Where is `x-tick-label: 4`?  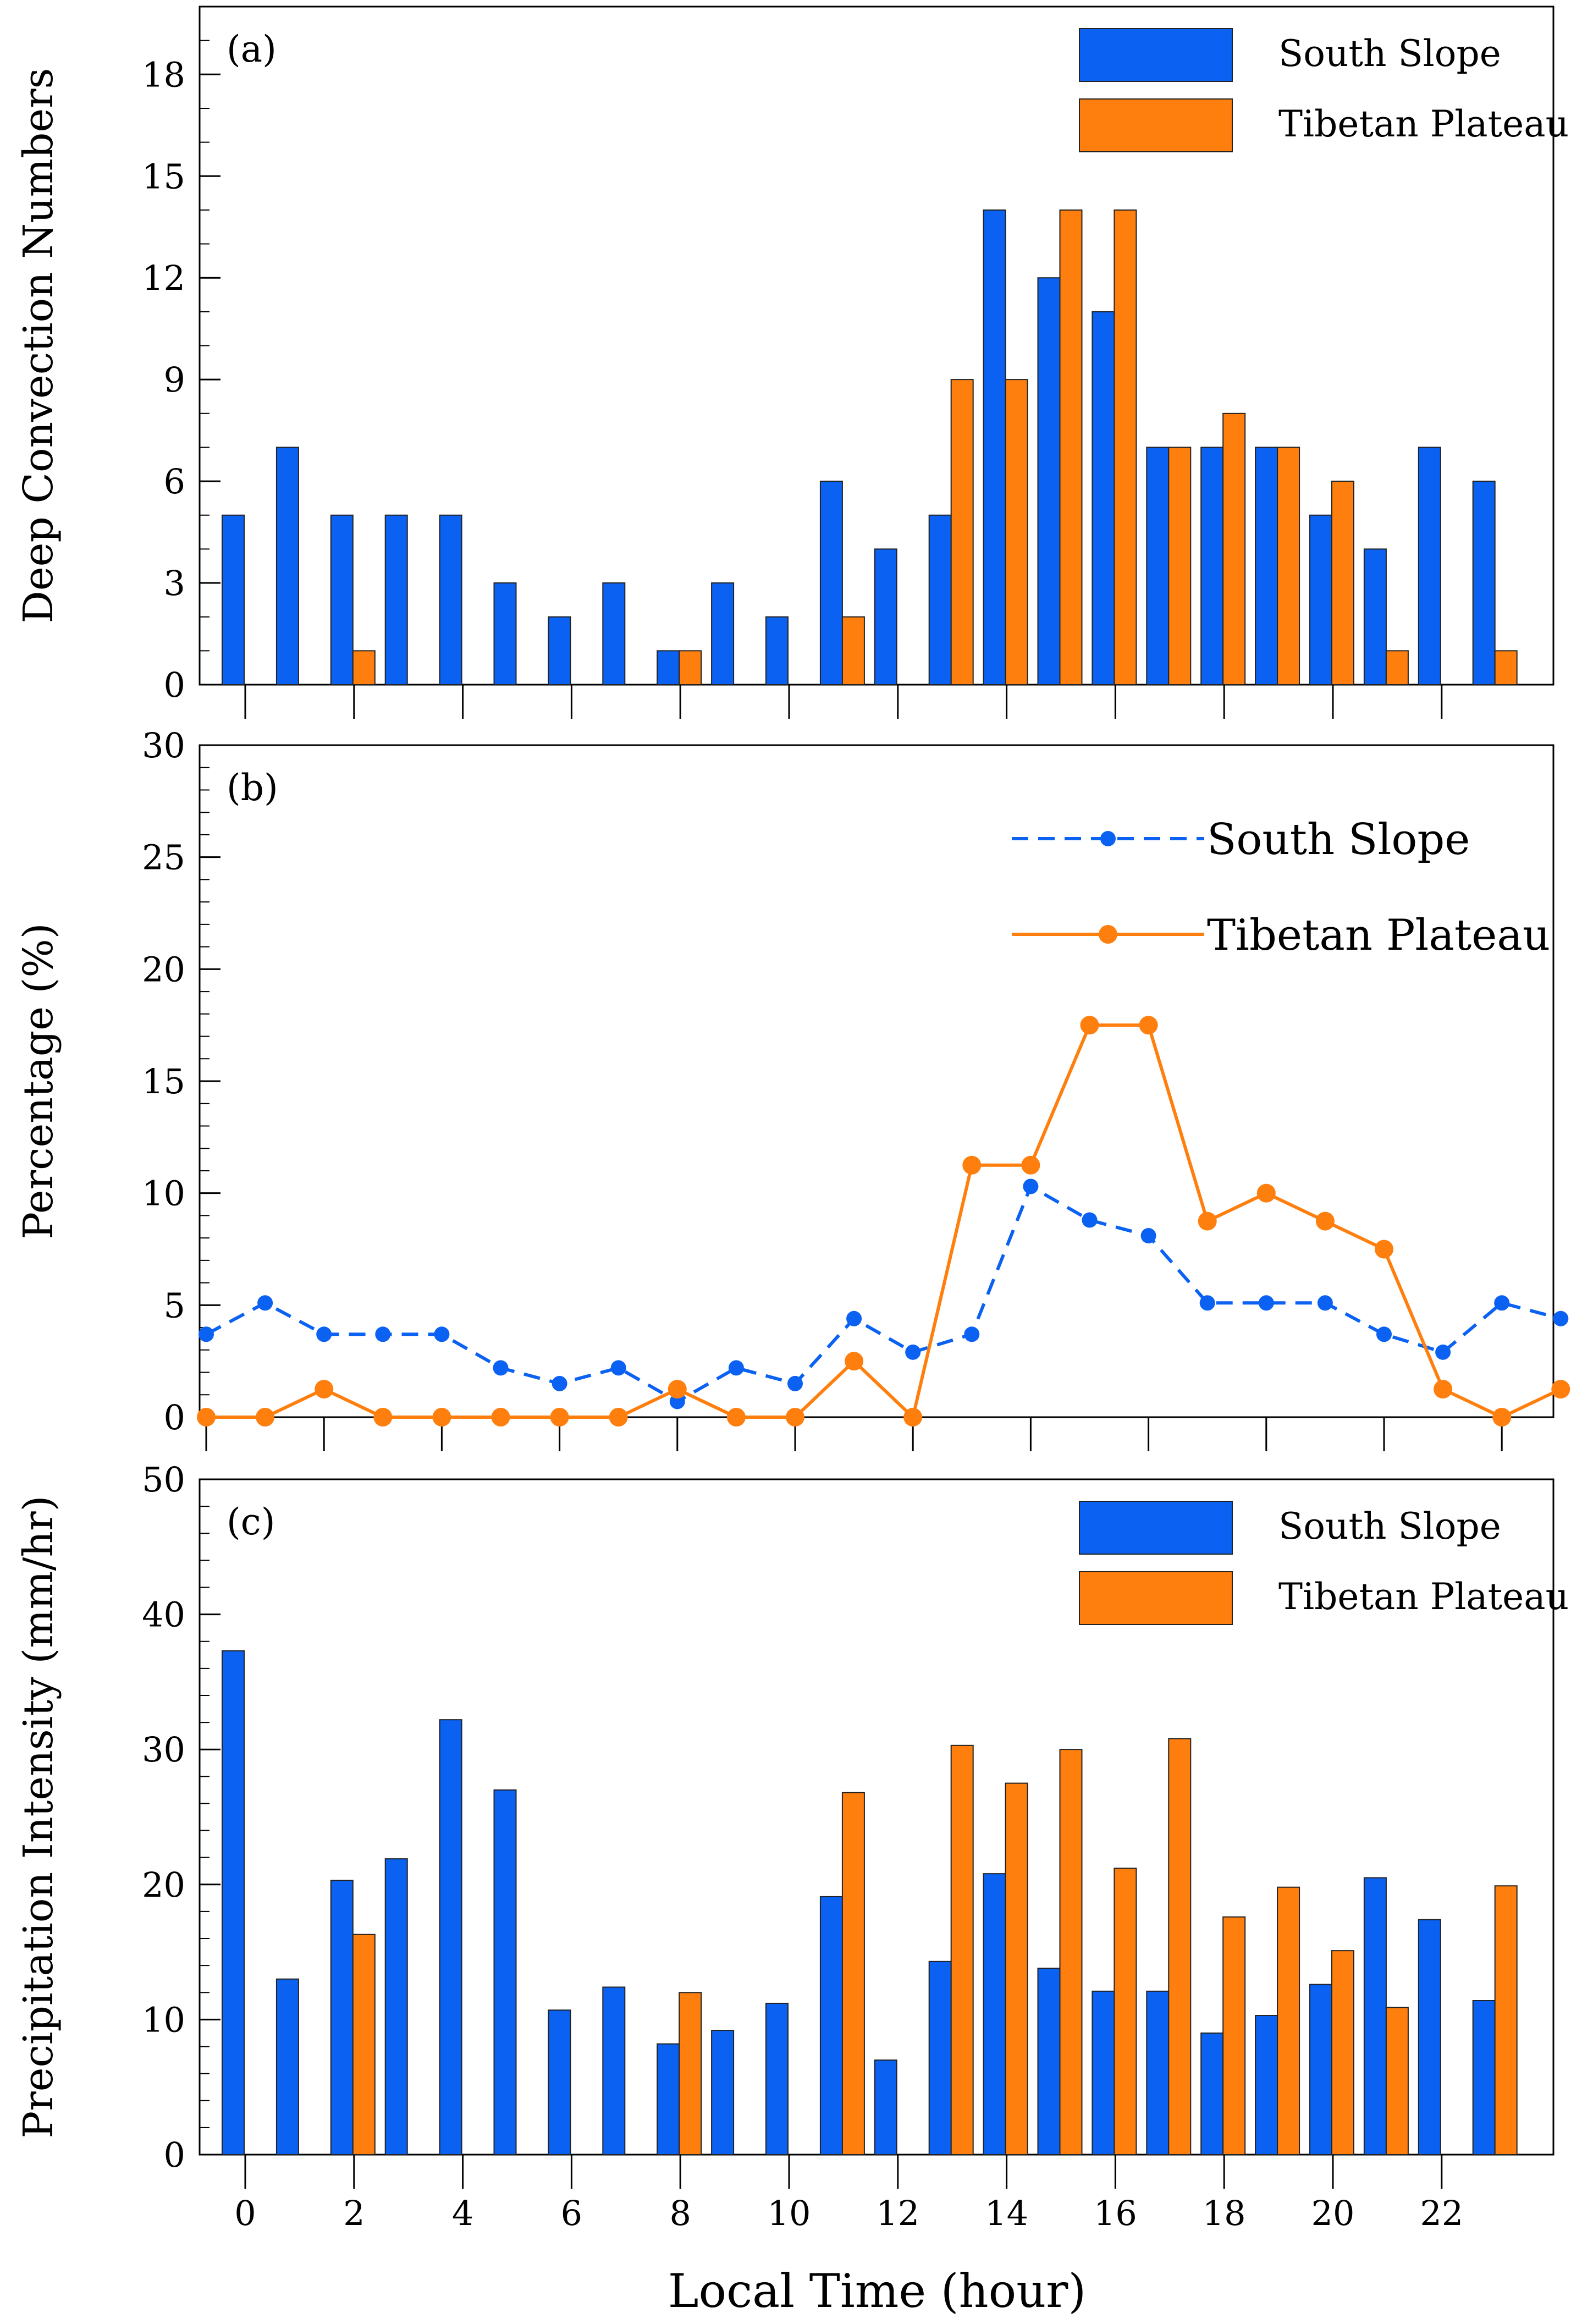
x-tick-label: 4 is located at coordinates (463, 2213).